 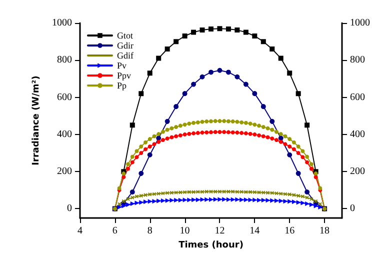 I want to click on x-axis-title: Times (hour), so click(x=211, y=245).